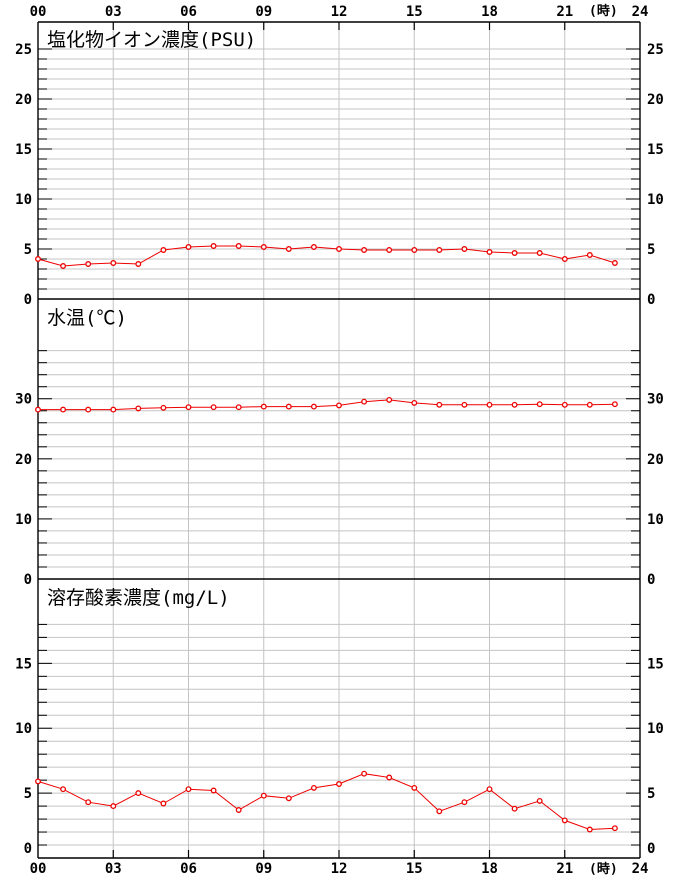 The image size is (680, 880). I want to click on y-axis-label-right: 25, so click(655, 50).